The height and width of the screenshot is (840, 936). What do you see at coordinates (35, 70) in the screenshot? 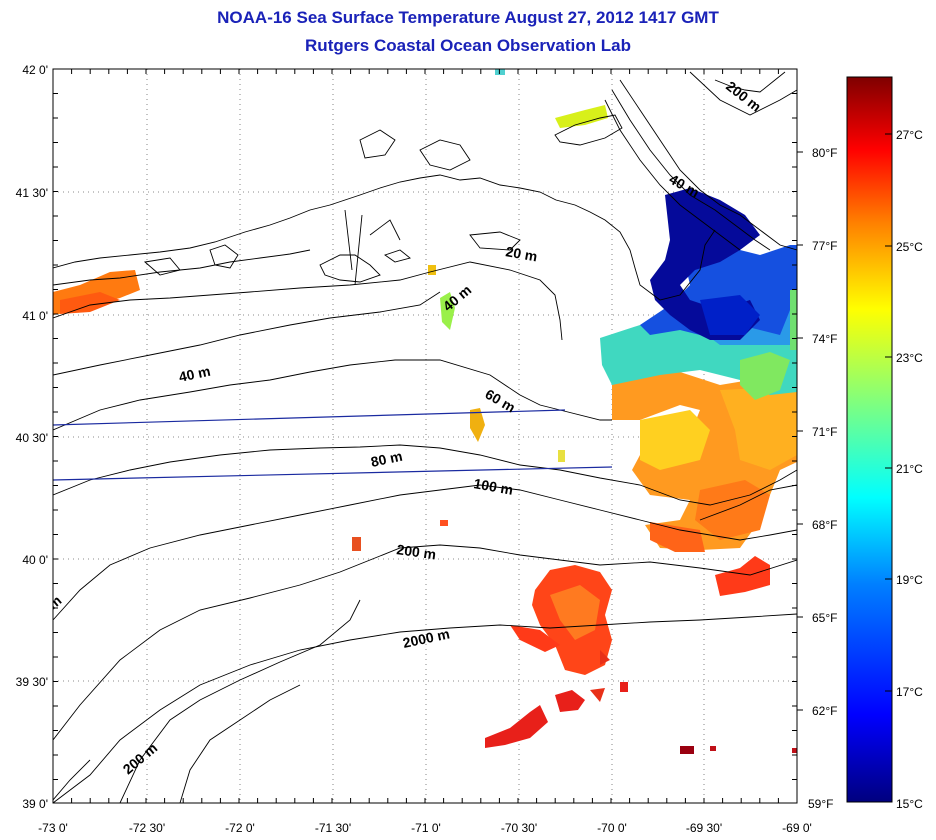
I see `lat-label: 42 0'` at bounding box center [35, 70].